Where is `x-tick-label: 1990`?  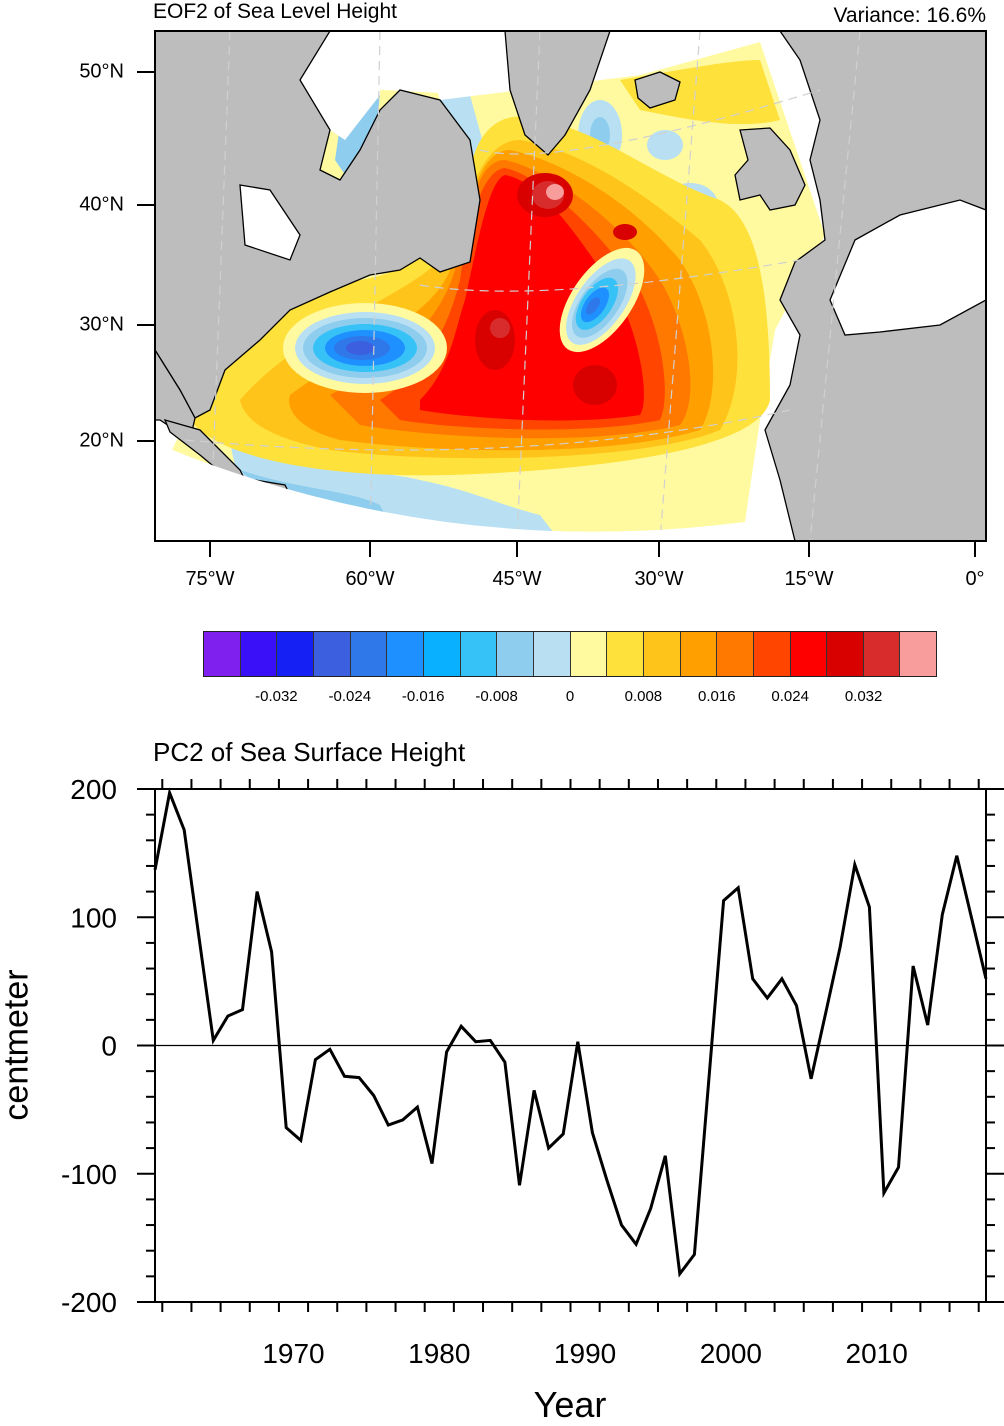
x-tick-label: 1990 is located at coordinates (585, 1353).